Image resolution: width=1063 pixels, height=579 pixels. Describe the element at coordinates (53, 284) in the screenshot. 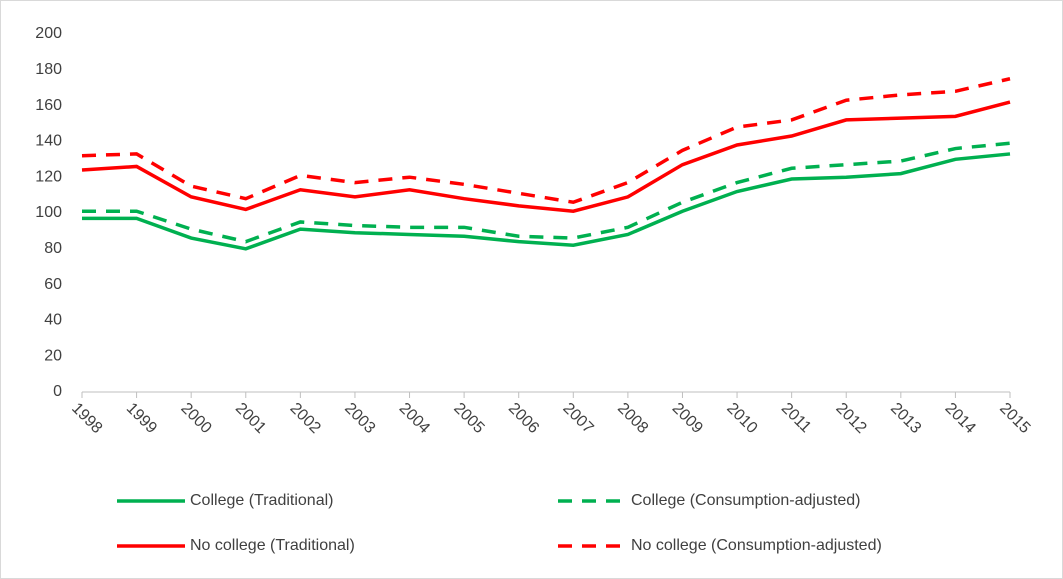

I see `y-tick-label: 60` at that location.